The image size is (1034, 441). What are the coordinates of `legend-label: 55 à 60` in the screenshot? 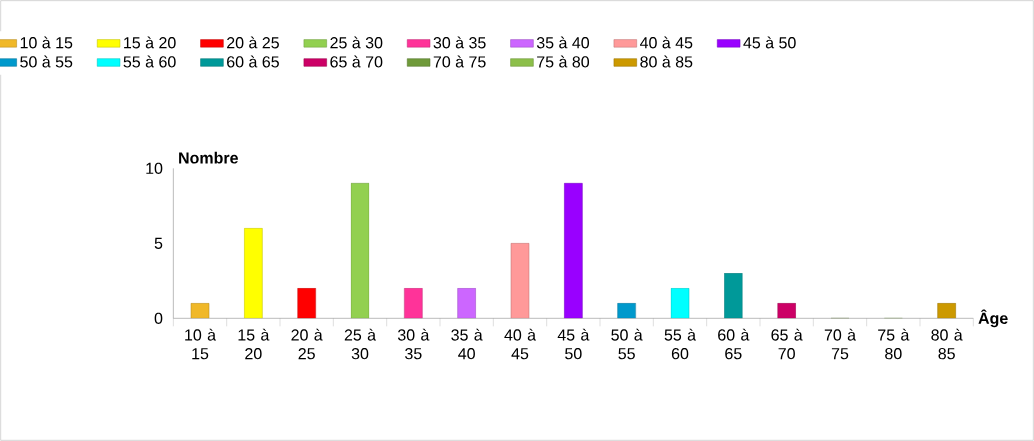 It's located at (149, 61).